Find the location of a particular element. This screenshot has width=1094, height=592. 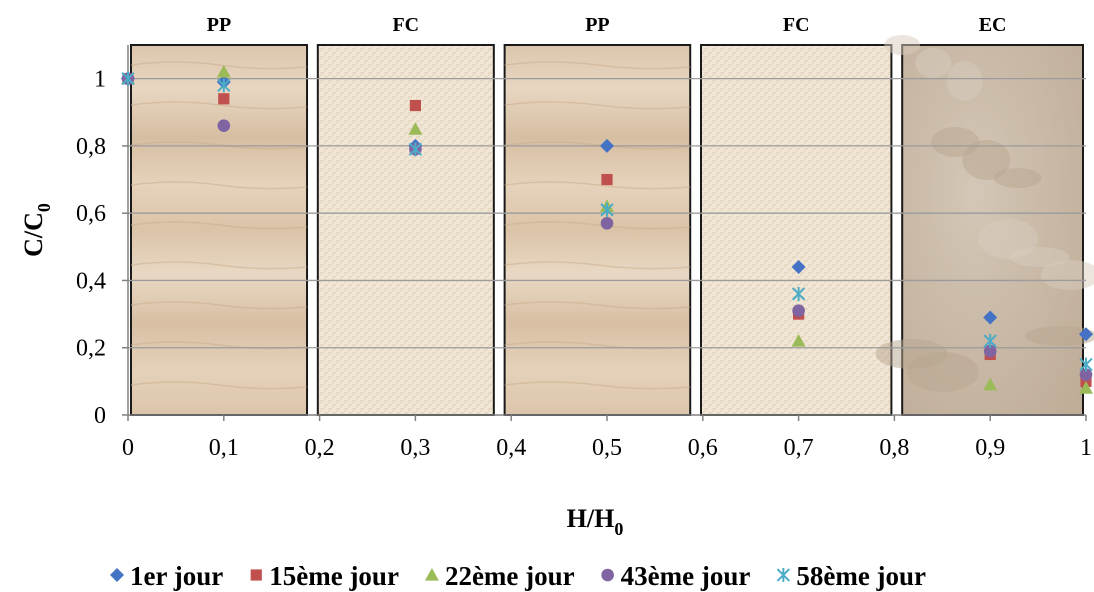

y-axis-title: C/C0 is located at coordinates (36, 230).